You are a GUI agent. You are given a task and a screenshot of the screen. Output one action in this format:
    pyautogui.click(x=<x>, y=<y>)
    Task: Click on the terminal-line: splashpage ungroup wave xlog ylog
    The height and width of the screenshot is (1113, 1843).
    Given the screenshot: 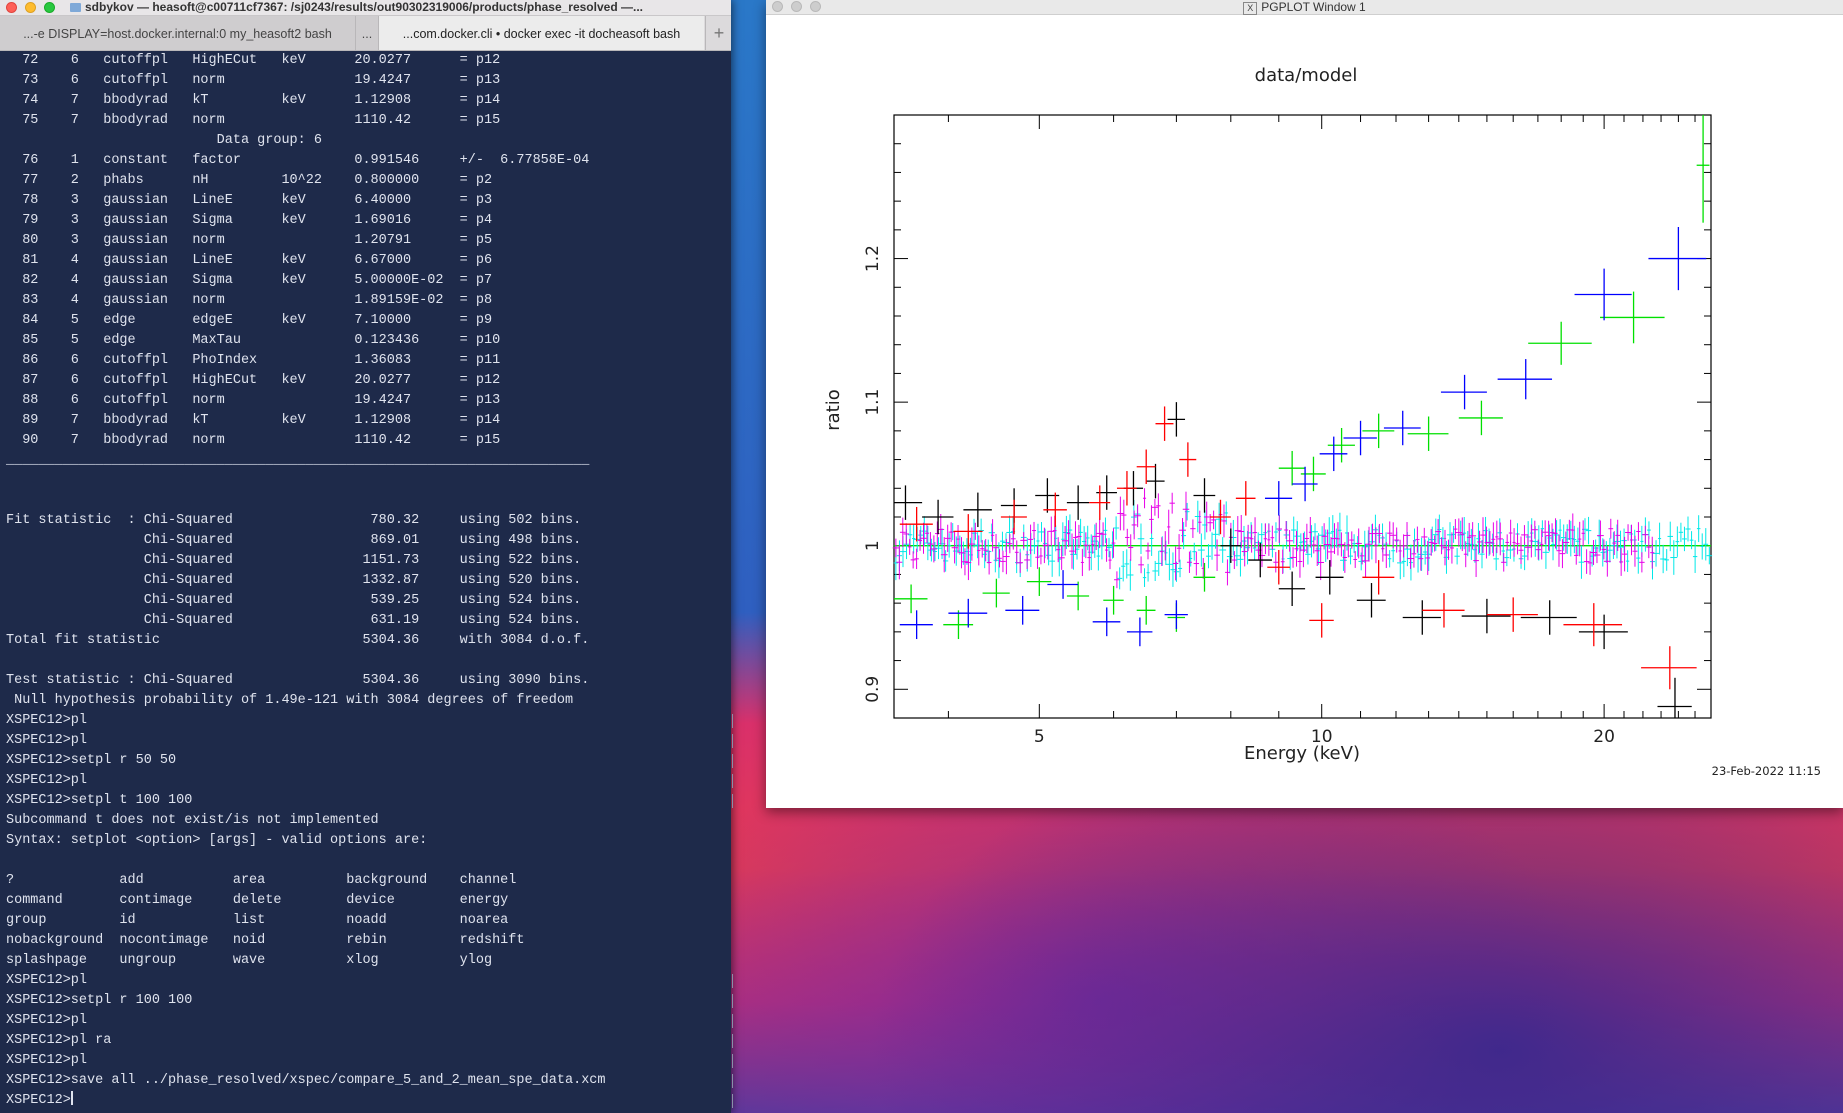 What is the action you would take?
    pyautogui.click(x=249, y=960)
    